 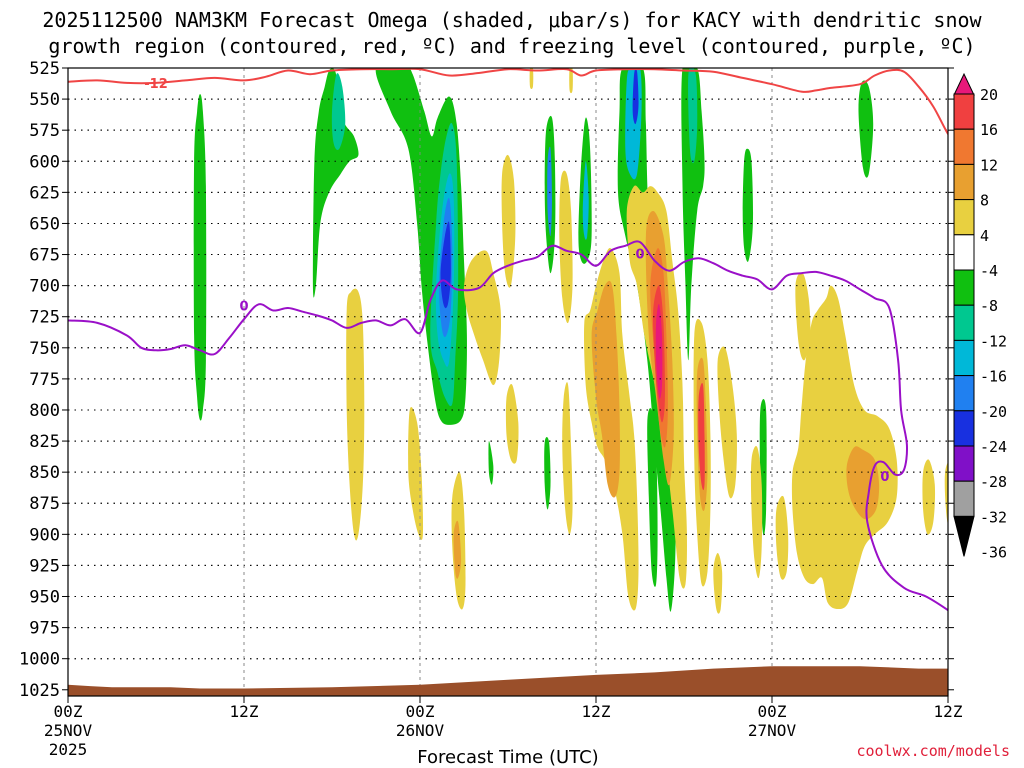 What do you see at coordinates (984, 236) in the screenshot?
I see `colorbar-label-4: 4` at bounding box center [984, 236].